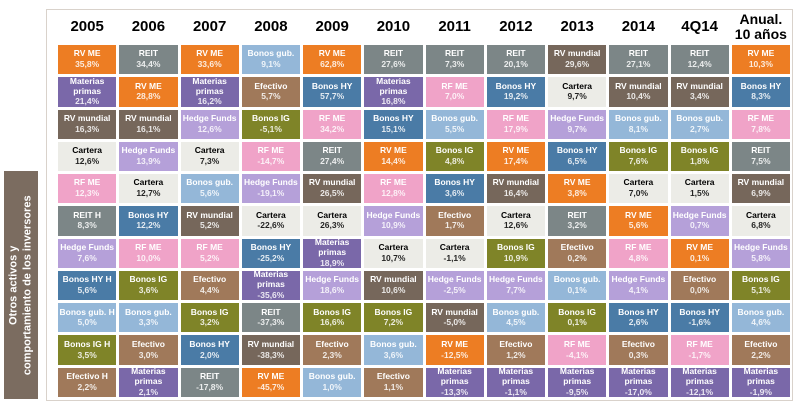  I want to click on year-header: 2011, so click(454, 27).